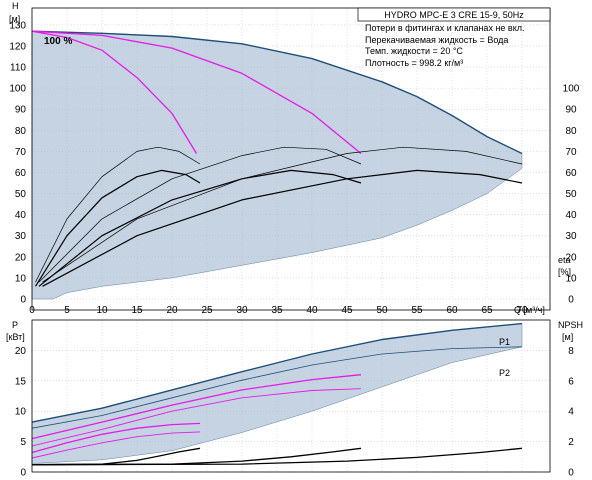 The width and height of the screenshot is (592, 480). I want to click on chart-title: HYDRO MPC-E 3 CRE 15-9, 50Hz, so click(454, 15).